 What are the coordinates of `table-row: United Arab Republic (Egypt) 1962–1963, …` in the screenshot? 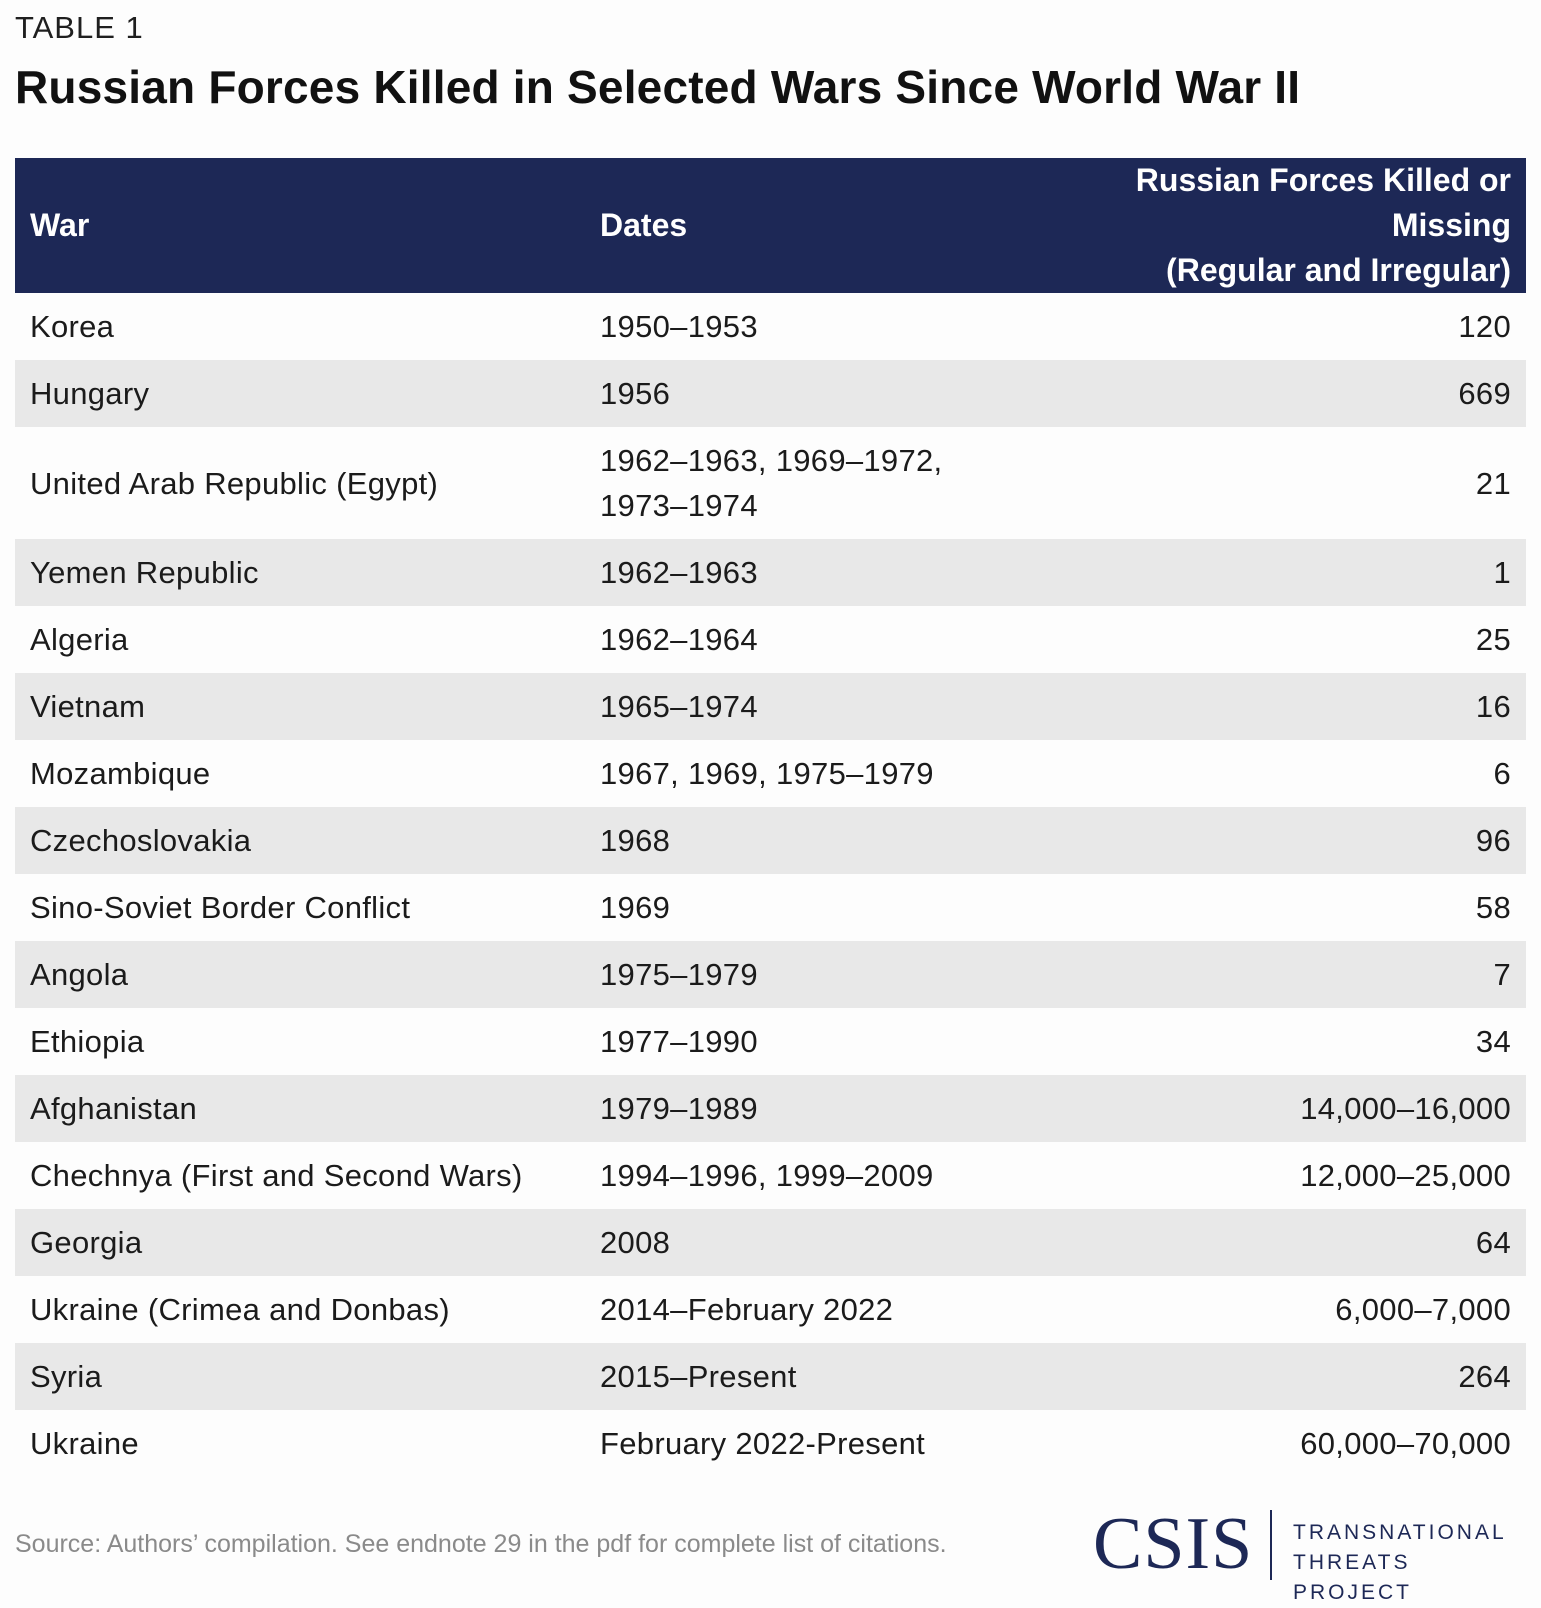 It's located at (770, 483).